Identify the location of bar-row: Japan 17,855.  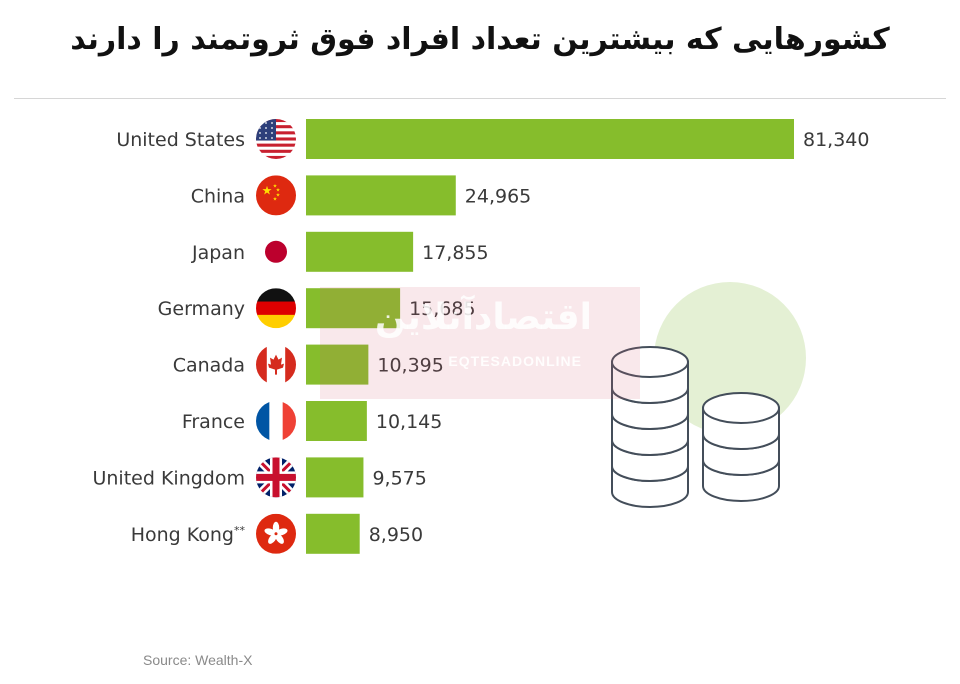
(340, 251).